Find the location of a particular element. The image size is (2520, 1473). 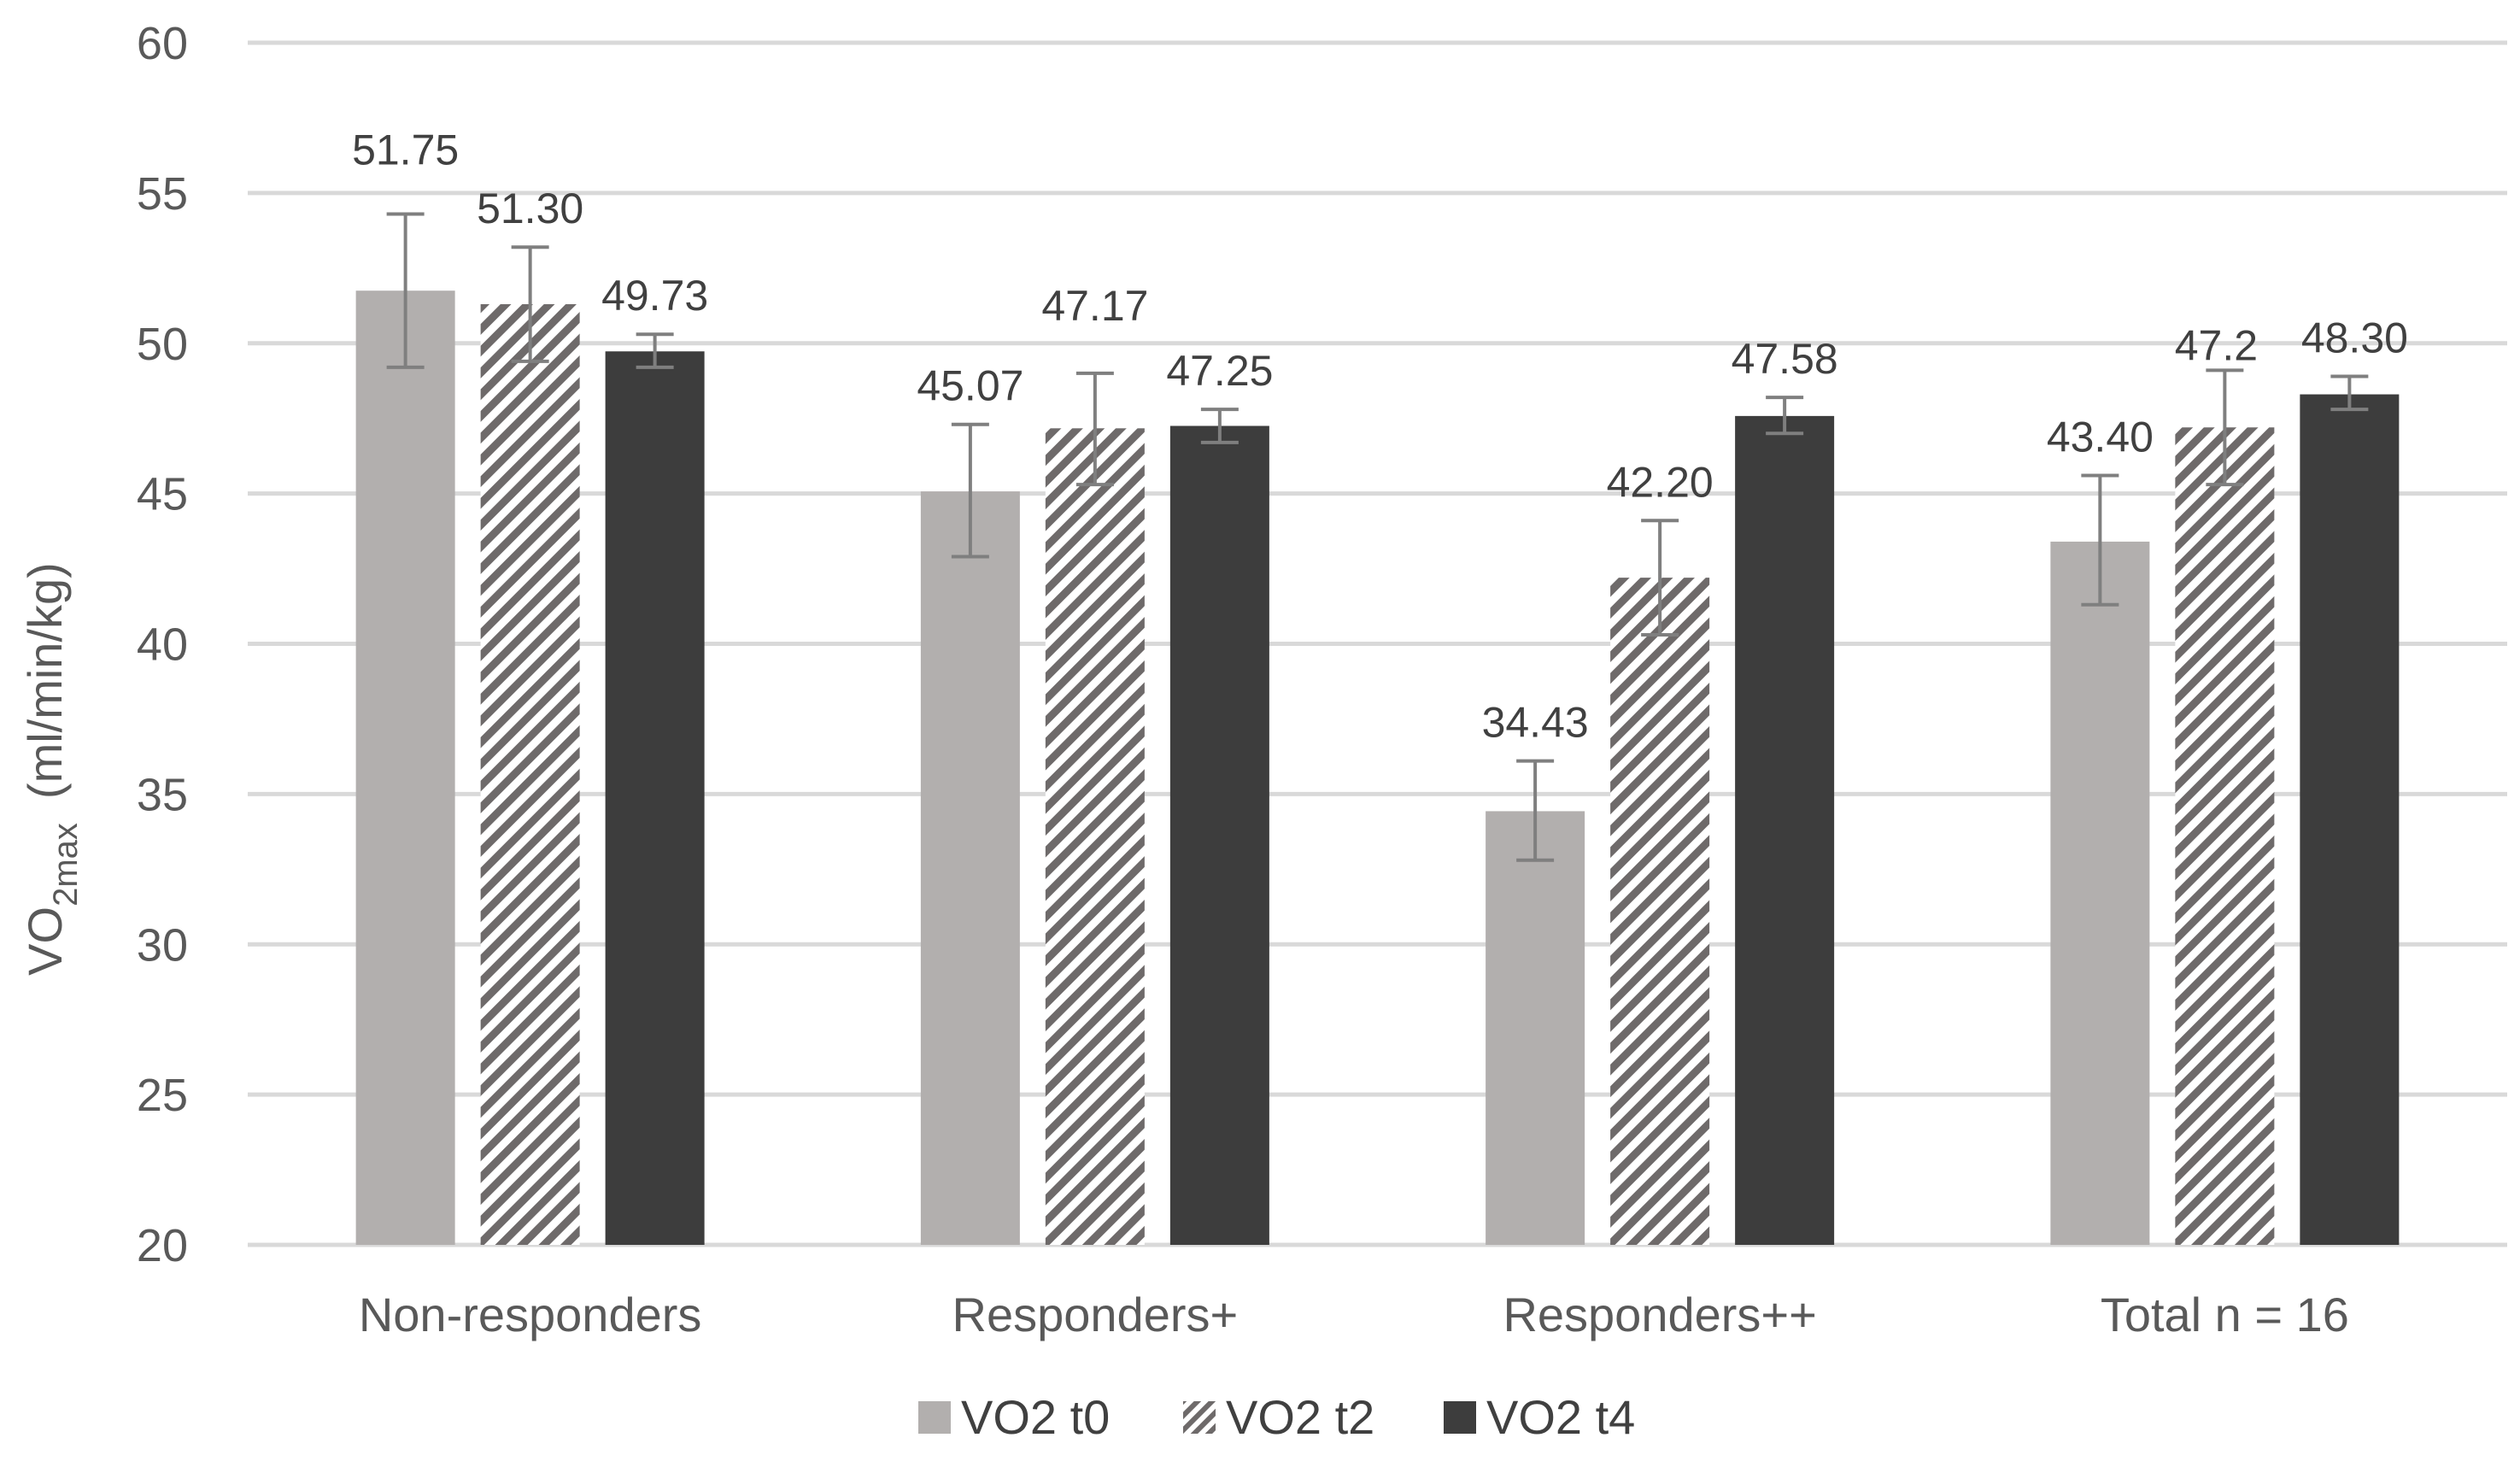

data-label: 51.75 is located at coordinates (405, 149).